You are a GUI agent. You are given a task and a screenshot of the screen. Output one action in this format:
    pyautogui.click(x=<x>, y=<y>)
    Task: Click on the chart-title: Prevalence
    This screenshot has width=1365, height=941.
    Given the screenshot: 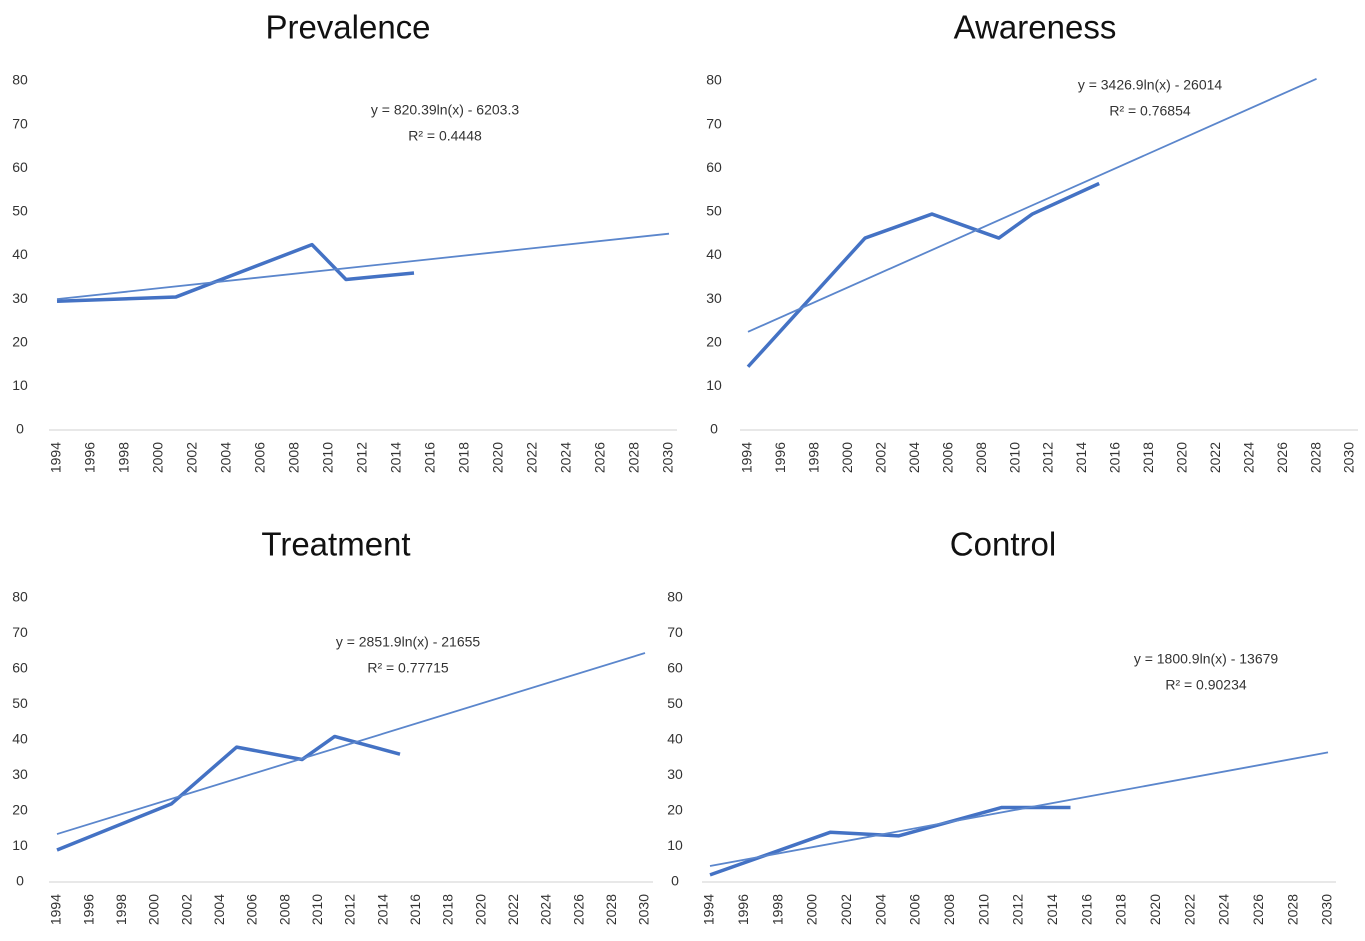 What is the action you would take?
    pyautogui.click(x=347, y=27)
    